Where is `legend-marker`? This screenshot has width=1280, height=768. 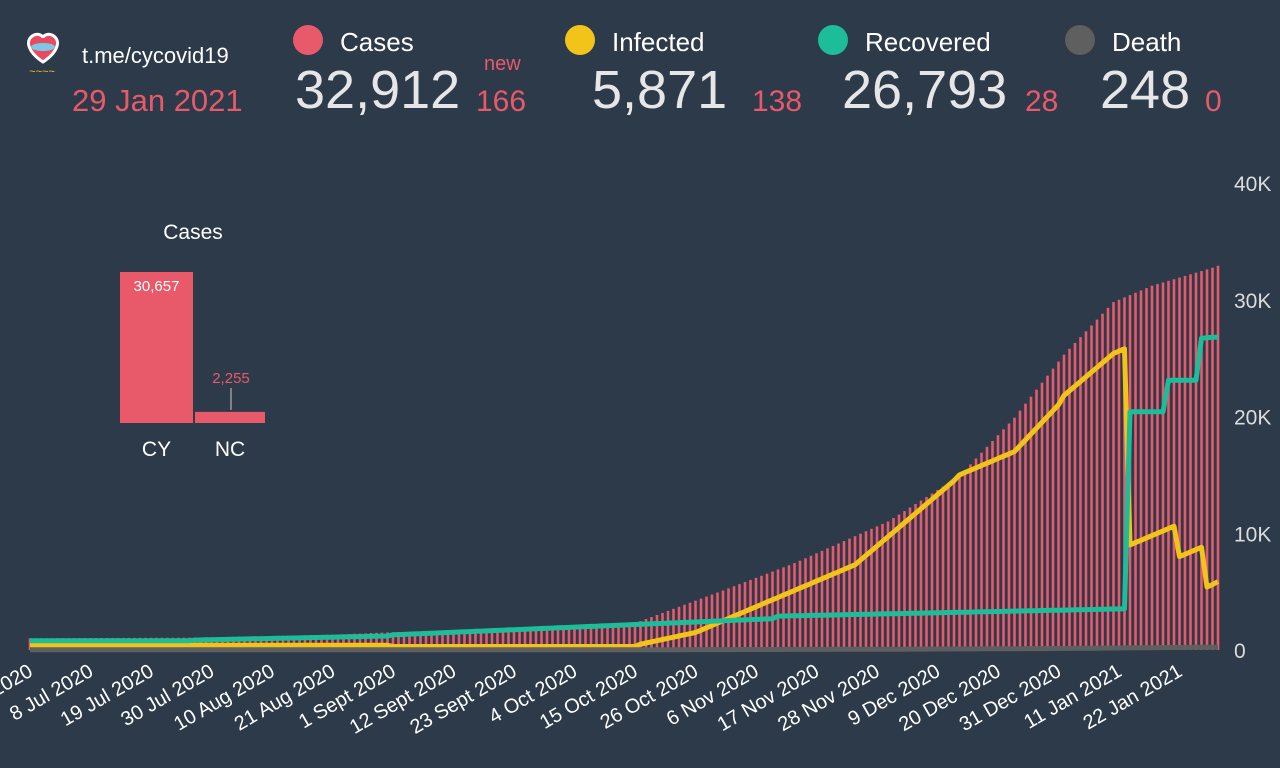 legend-marker is located at coordinates (308, 40).